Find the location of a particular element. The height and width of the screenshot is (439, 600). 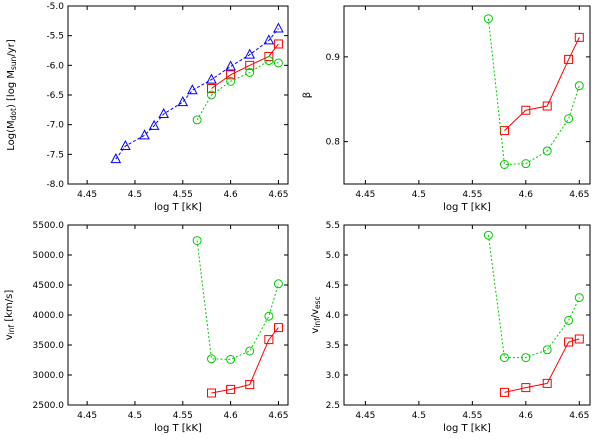

y-tick-label: -7.0 is located at coordinates (55, 126).